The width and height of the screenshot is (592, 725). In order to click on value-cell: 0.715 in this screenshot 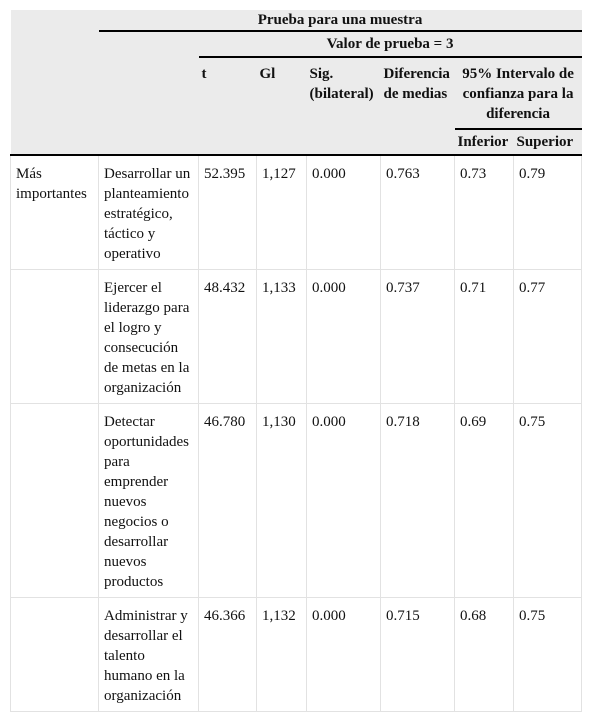, I will do `click(417, 654)`.